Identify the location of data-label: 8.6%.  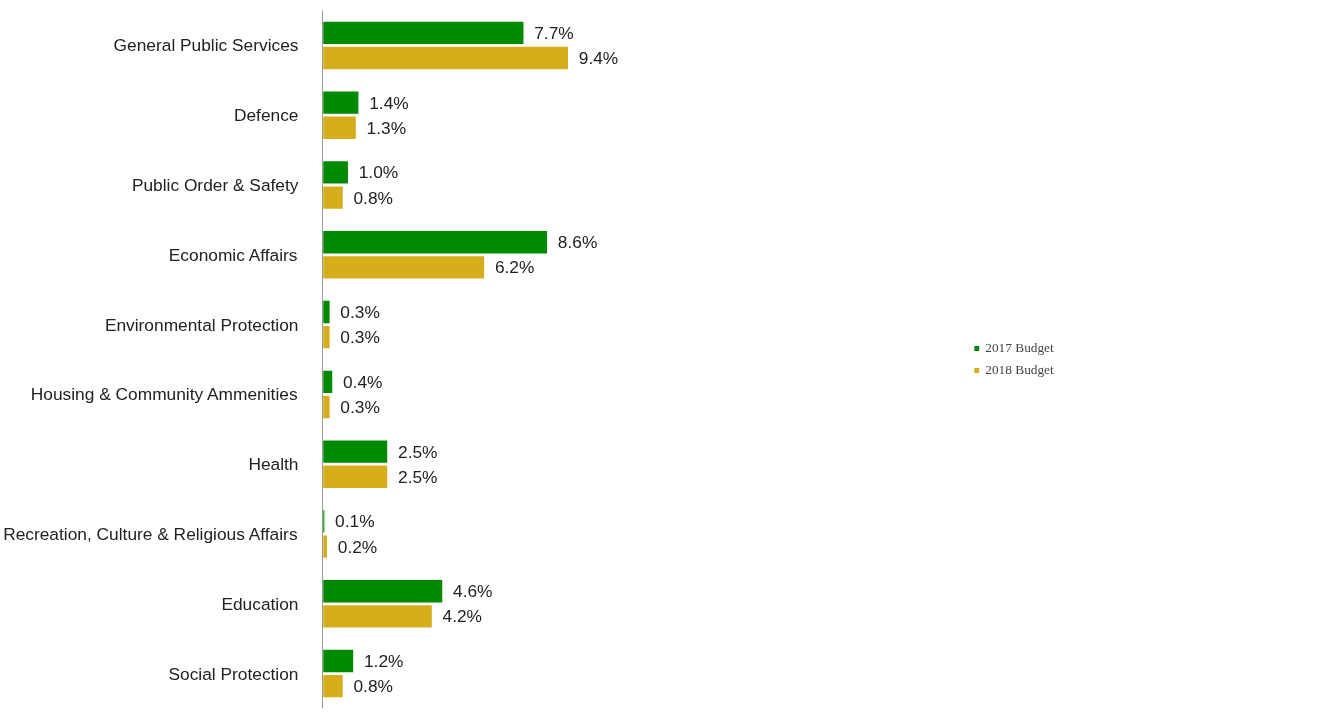
(577, 242).